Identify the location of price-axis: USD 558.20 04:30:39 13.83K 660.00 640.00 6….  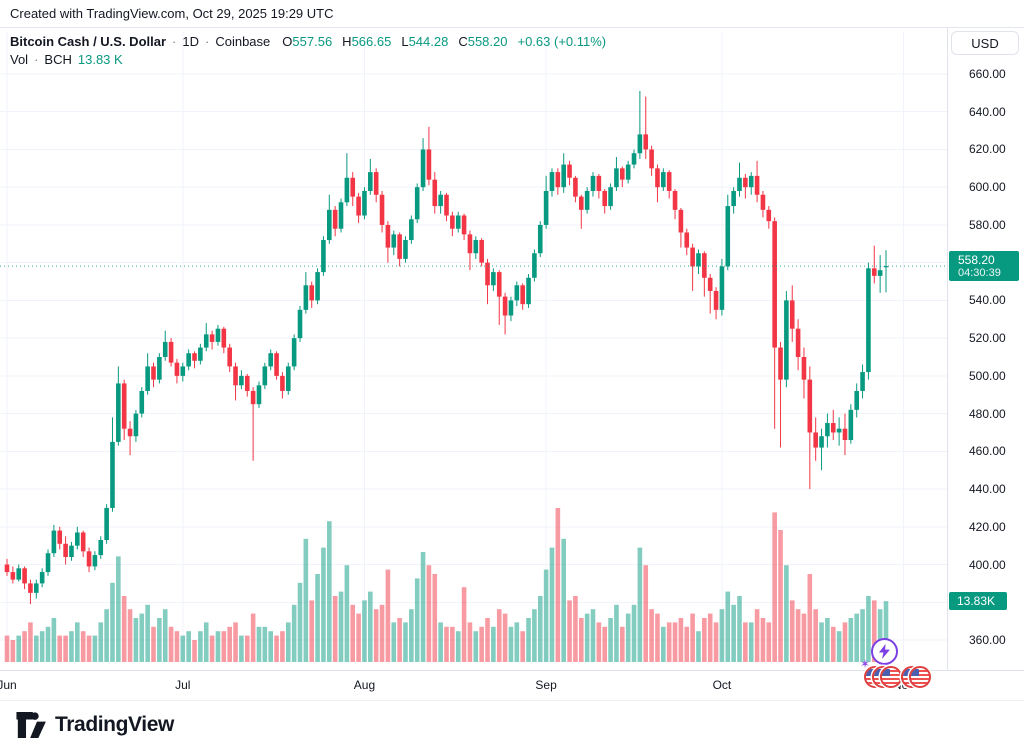
(985, 349).